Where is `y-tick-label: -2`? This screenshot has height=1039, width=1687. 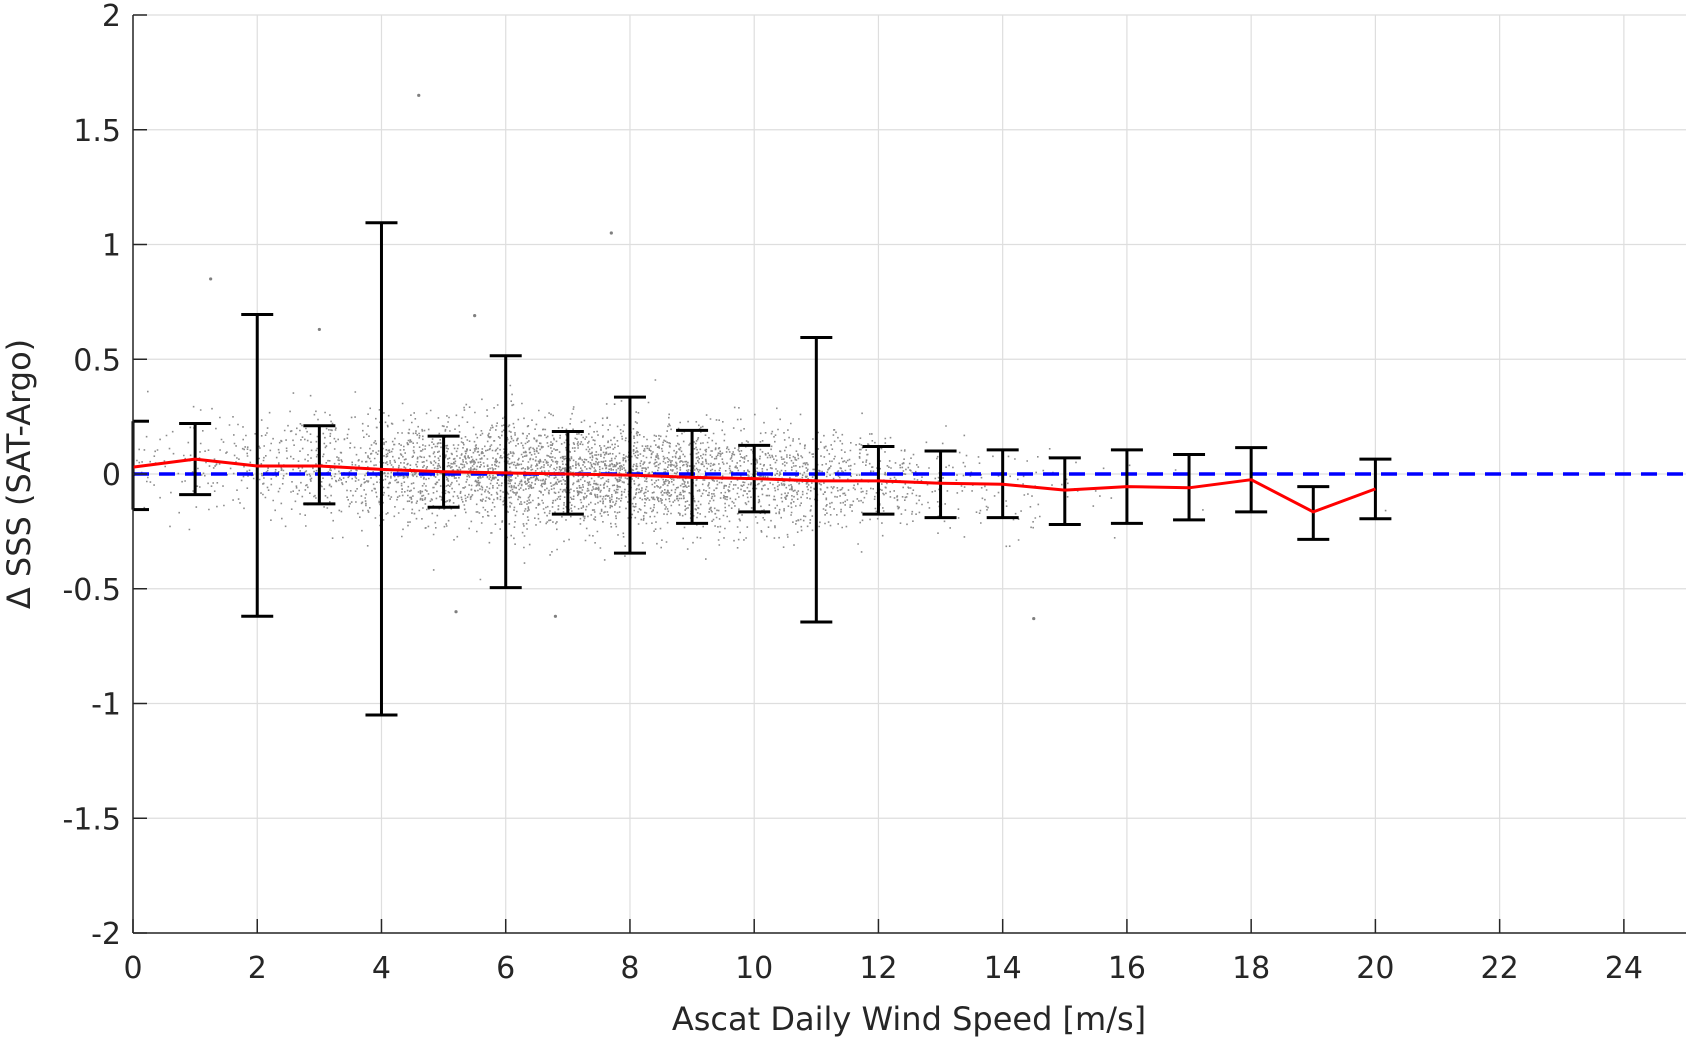
y-tick-label: -2 is located at coordinates (106, 934).